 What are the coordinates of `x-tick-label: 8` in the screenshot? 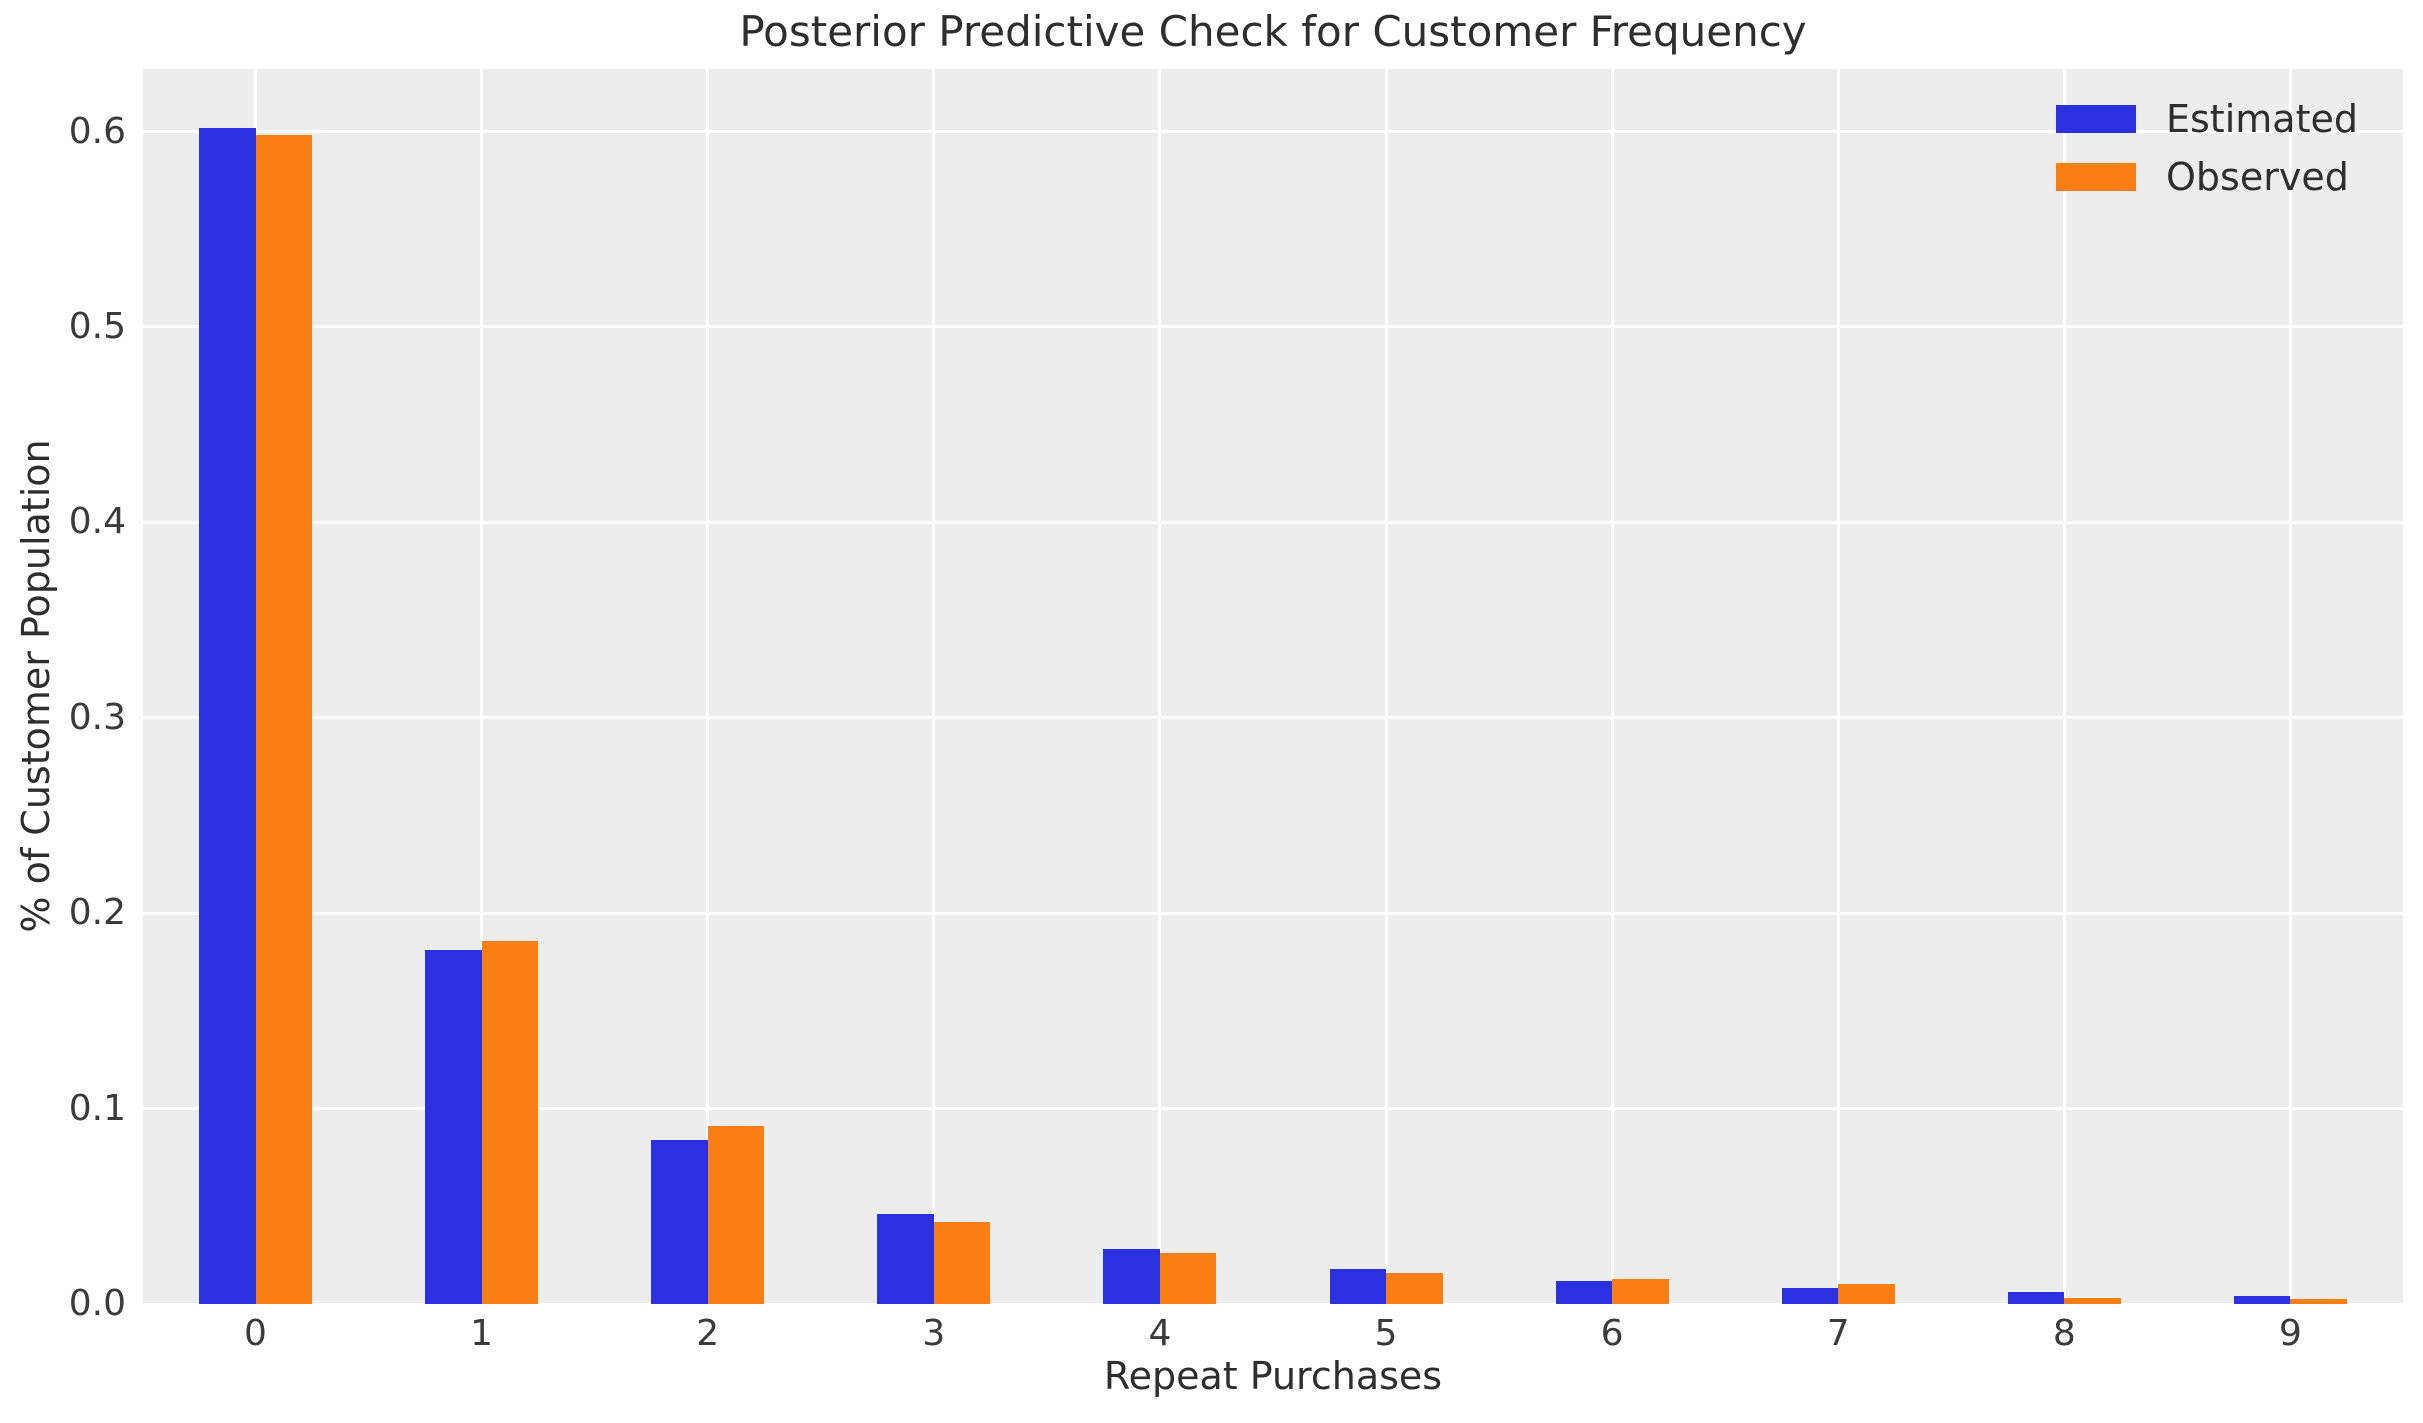 It's located at (2064, 1333).